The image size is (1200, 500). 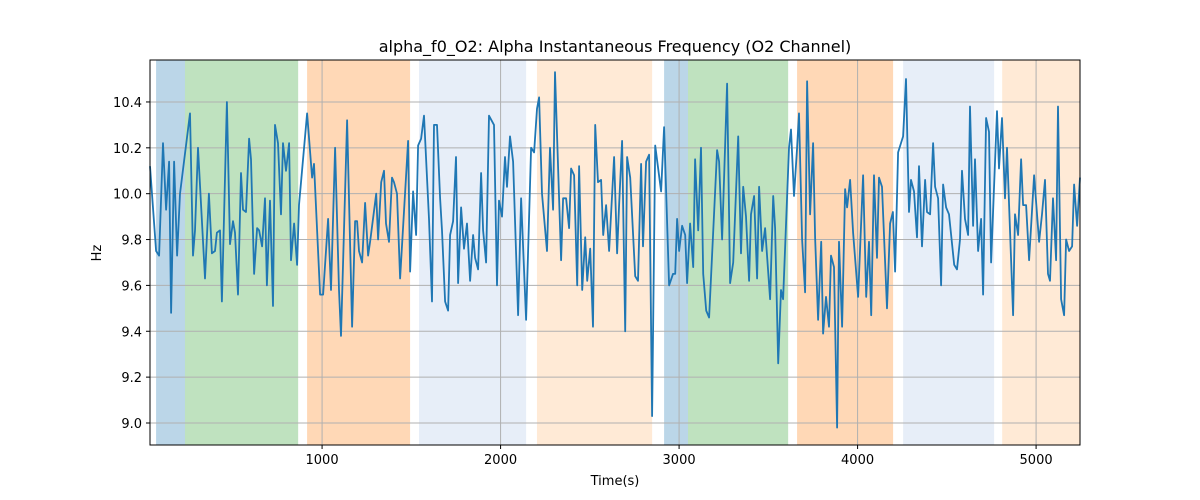 What do you see at coordinates (127, 103) in the screenshot?
I see `y-tick-label: 10.4` at bounding box center [127, 103].